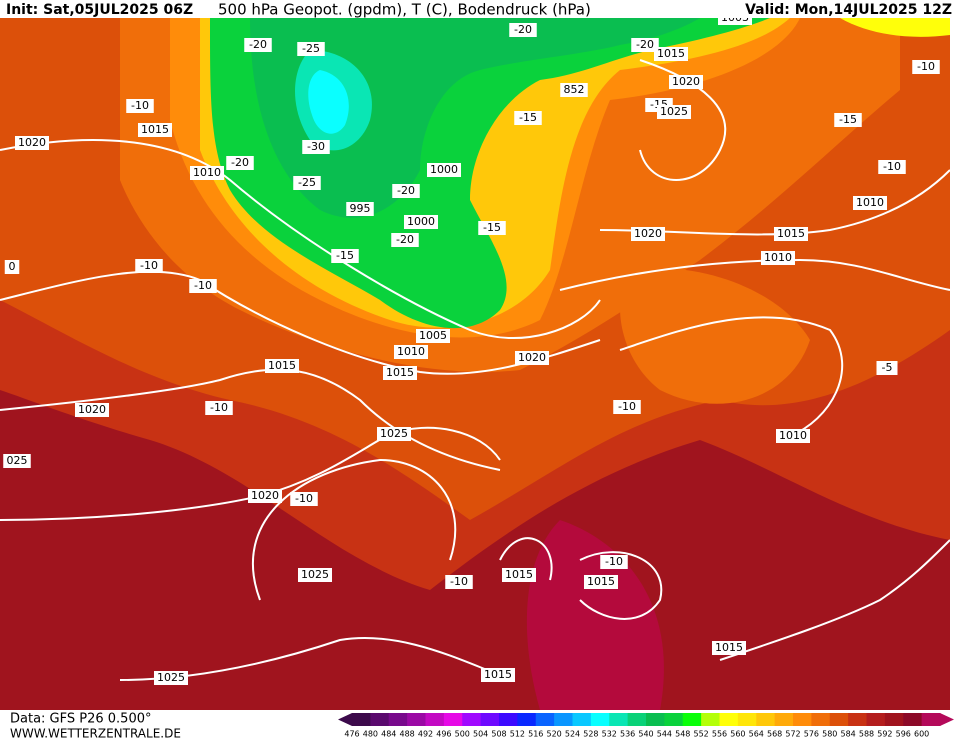 This screenshot has height=741, width=959. Describe the element at coordinates (811, 734) in the screenshot. I see `colorbar-label: 576` at that location.